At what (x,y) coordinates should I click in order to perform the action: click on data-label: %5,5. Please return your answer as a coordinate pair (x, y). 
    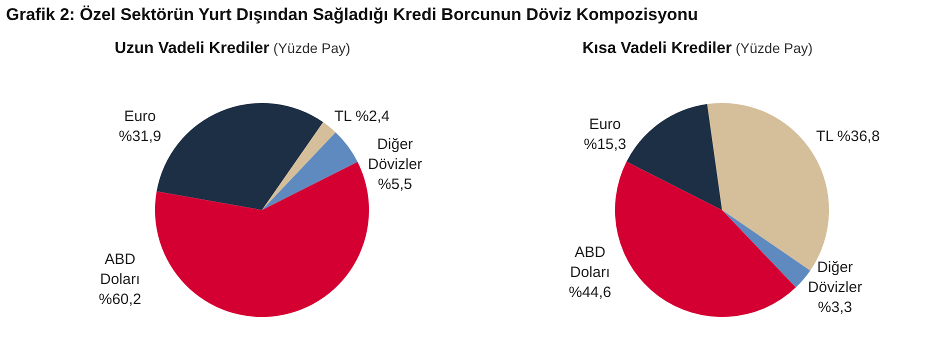
    Looking at the image, I should click on (395, 185).